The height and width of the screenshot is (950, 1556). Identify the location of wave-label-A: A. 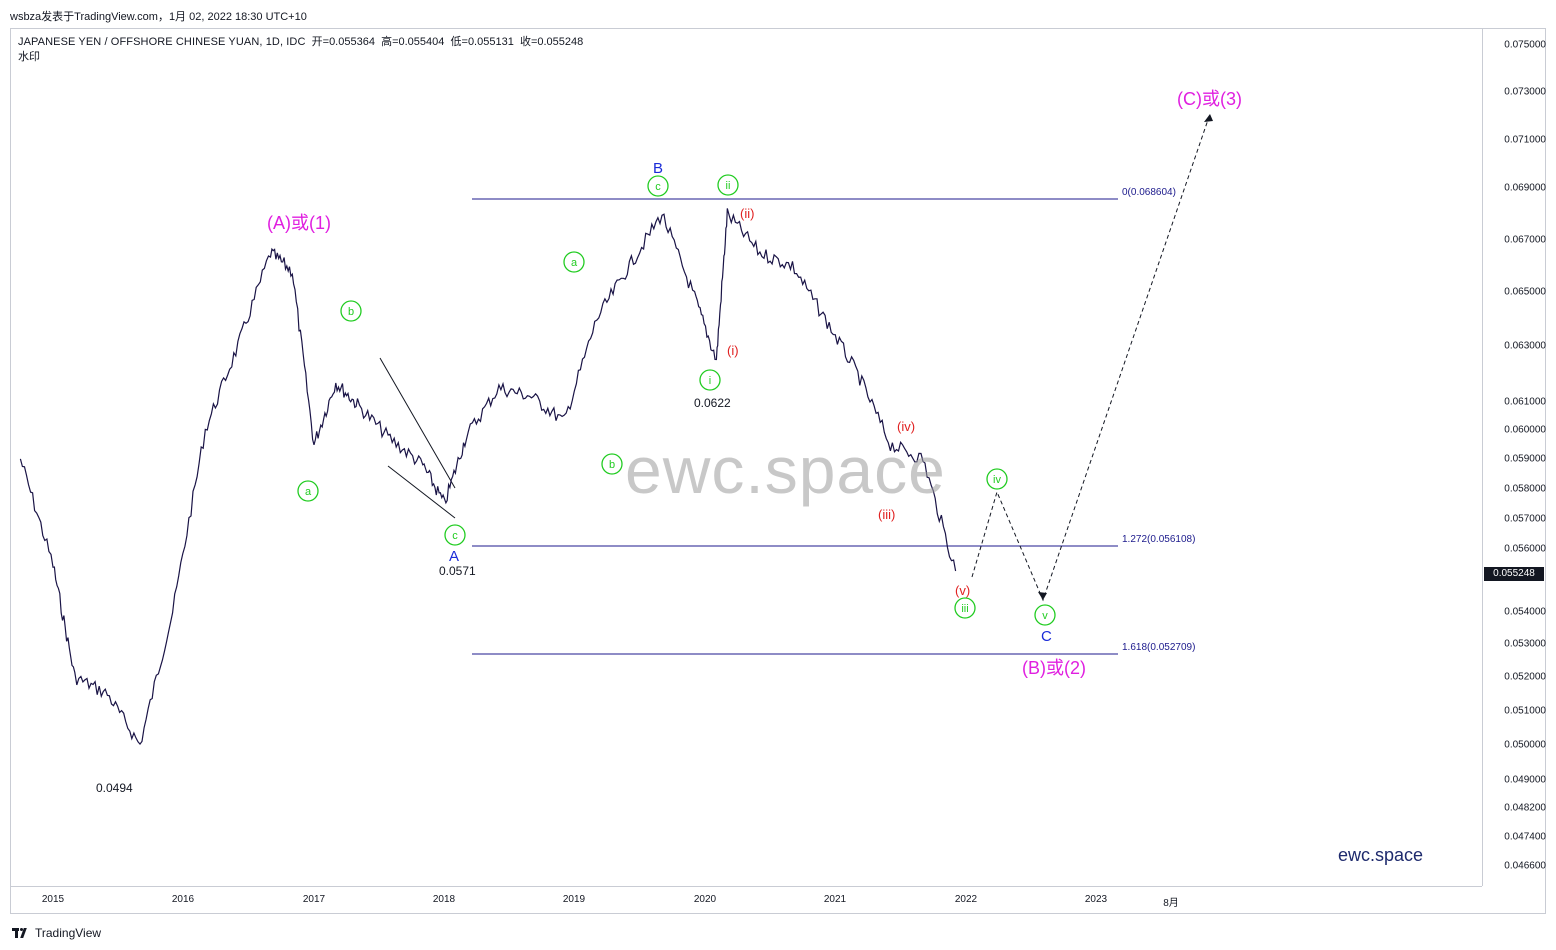
(454, 556).